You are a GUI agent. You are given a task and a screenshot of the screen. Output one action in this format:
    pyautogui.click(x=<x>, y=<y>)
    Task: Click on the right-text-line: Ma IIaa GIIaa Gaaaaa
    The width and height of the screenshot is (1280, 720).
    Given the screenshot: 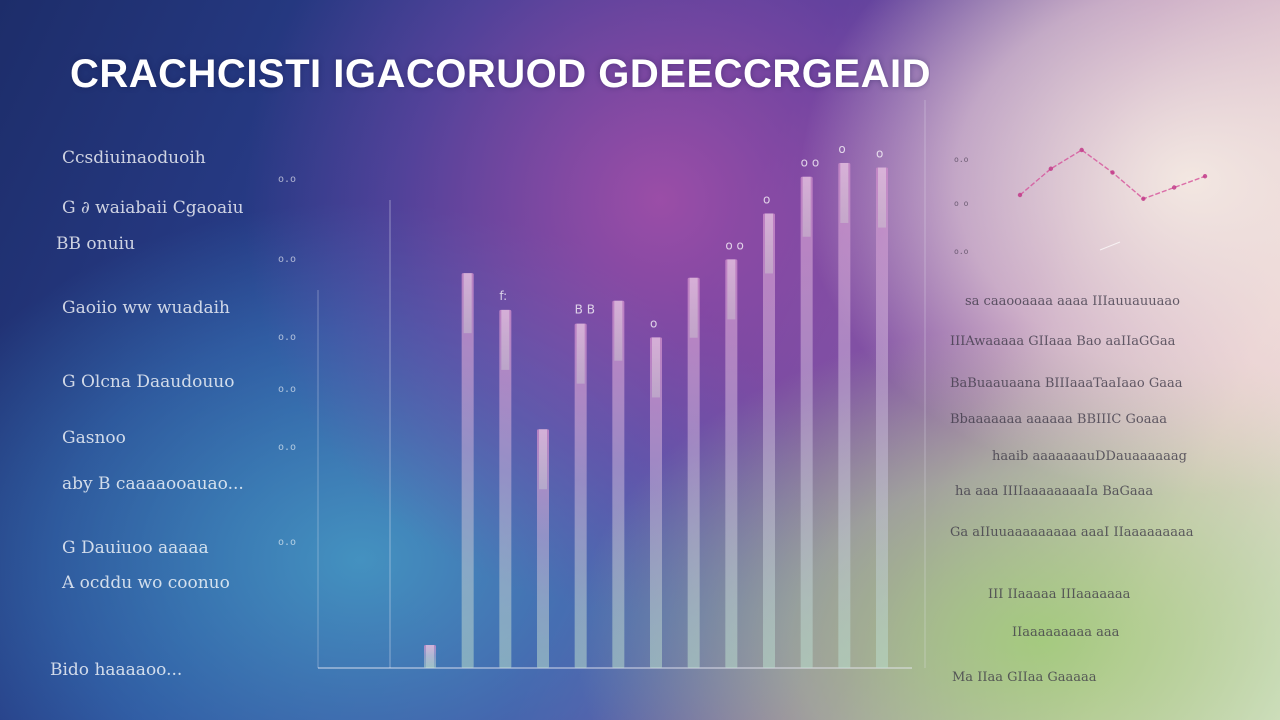 What is the action you would take?
    pyautogui.click(x=1024, y=677)
    